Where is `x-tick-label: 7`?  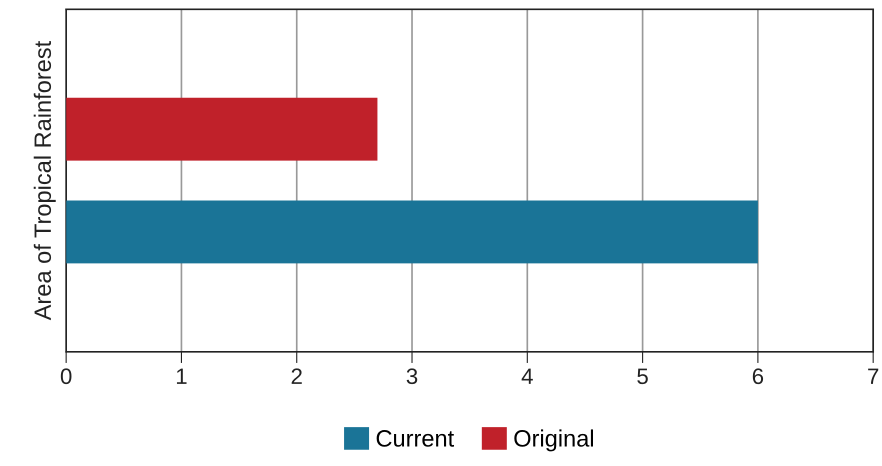 x-tick-label: 7 is located at coordinates (873, 376).